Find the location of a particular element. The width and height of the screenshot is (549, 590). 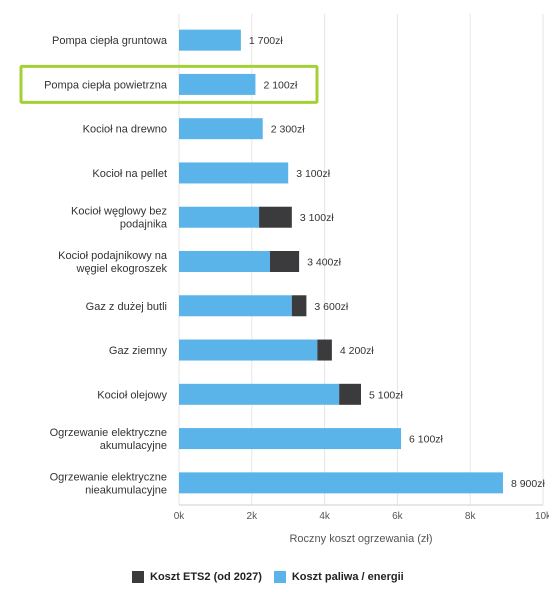

legend-item-ets2: Koszt ETS2 (od 2027) is located at coordinates (197, 577).